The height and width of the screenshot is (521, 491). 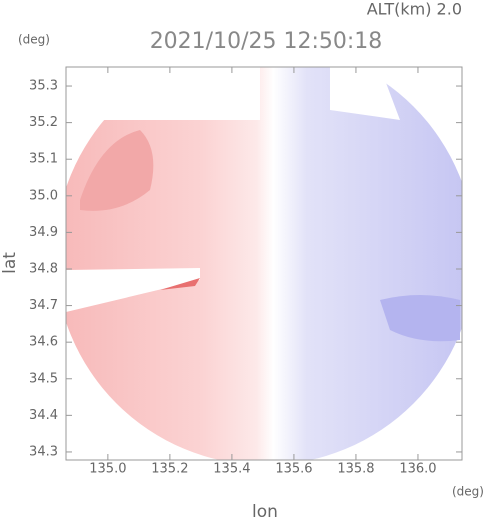 What do you see at coordinates (417, 469) in the screenshot?
I see `x-tick-label: 136.0` at bounding box center [417, 469].